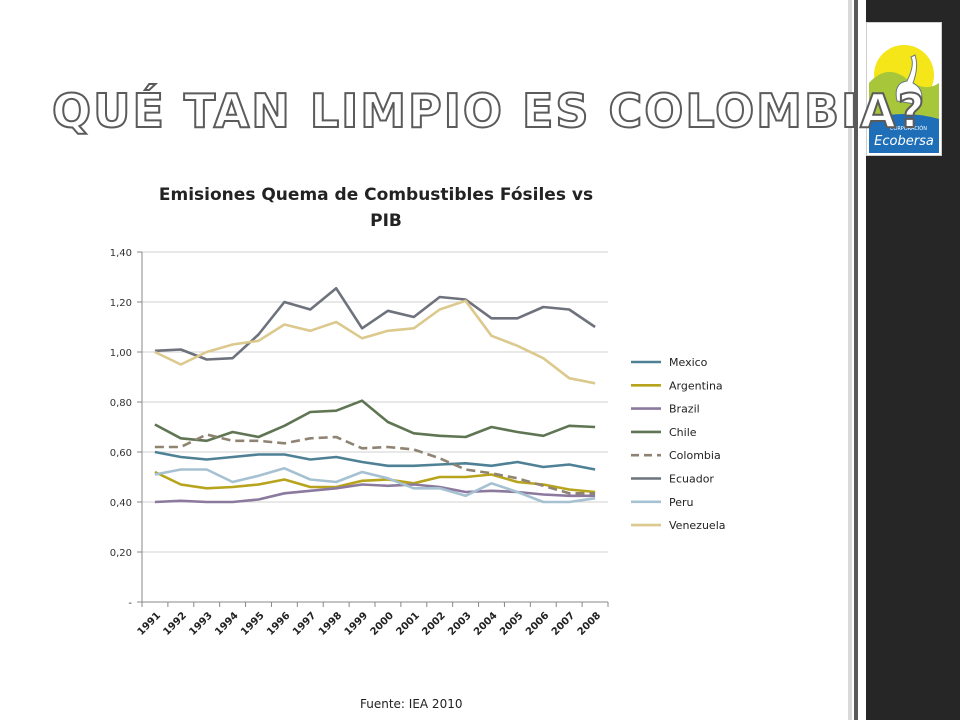 The image size is (960, 720). Describe the element at coordinates (411, 704) in the screenshot. I see `source-note: Fuente: IEA 2010` at that location.